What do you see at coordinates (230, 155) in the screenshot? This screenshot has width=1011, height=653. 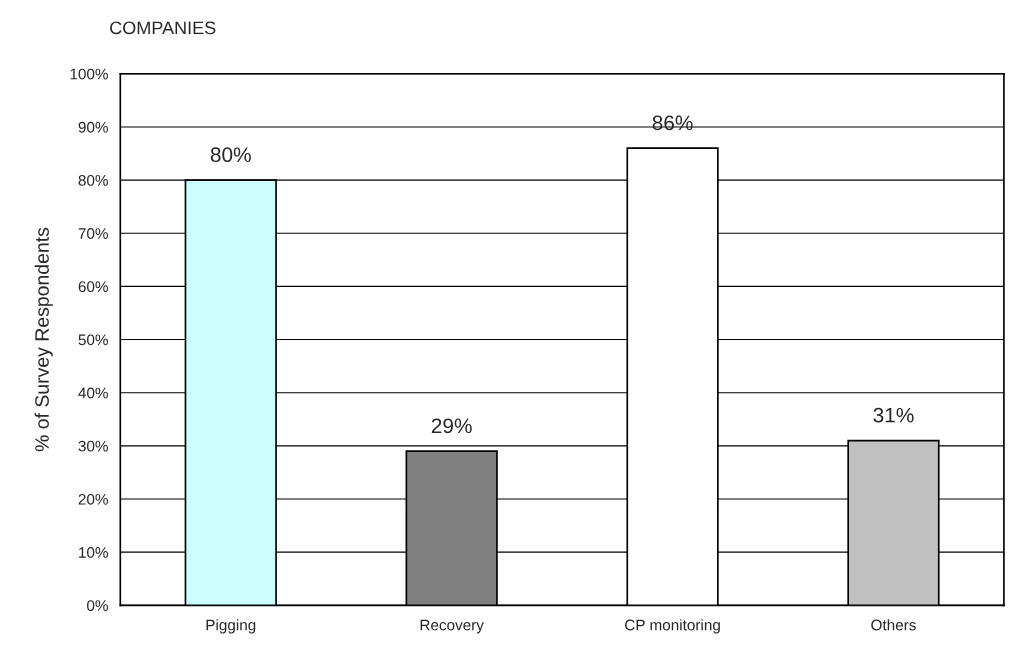 I see `data-label: 80%` at bounding box center [230, 155].